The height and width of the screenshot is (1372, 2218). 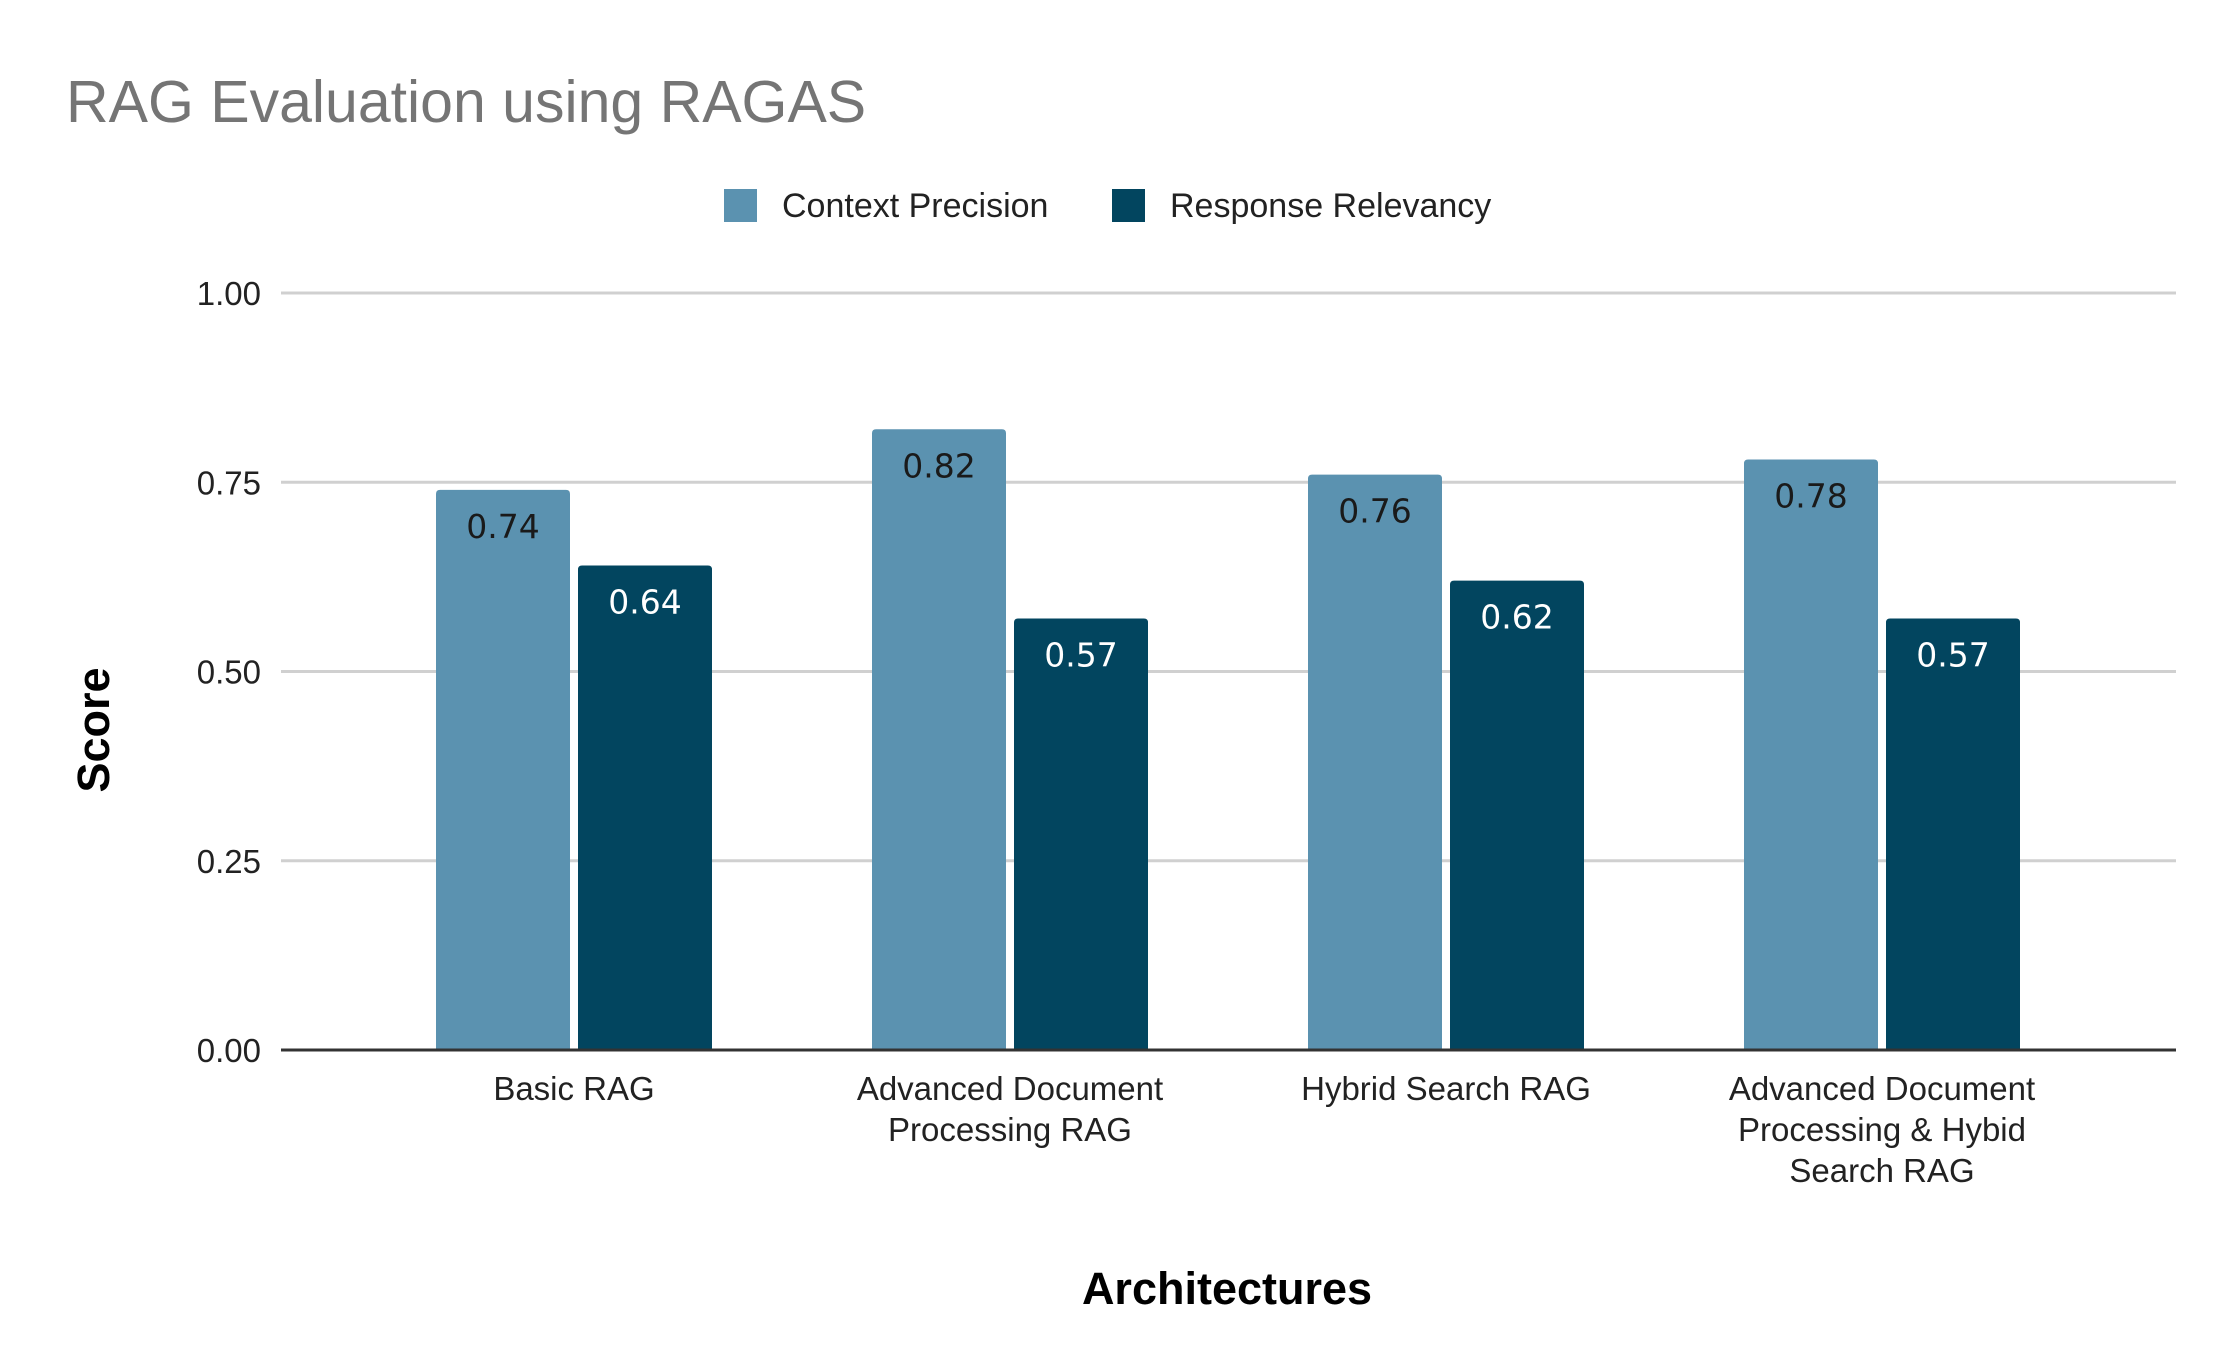 What do you see at coordinates (1881, 1170) in the screenshot?
I see `x-category-label-line: Search RAG` at bounding box center [1881, 1170].